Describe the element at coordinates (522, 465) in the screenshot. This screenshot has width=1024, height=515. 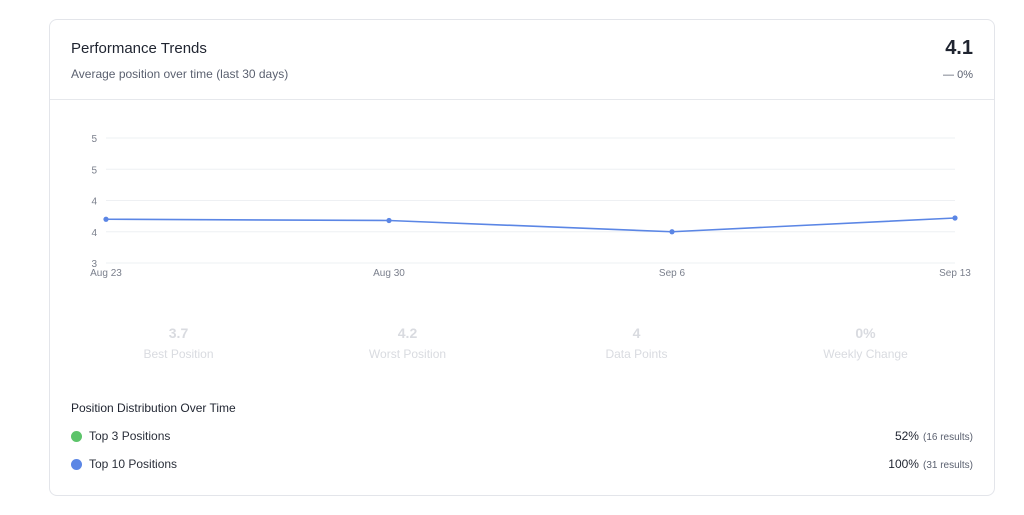
I see `distribution-row-top10: Top 10 Positions 100% (31 results)` at that location.